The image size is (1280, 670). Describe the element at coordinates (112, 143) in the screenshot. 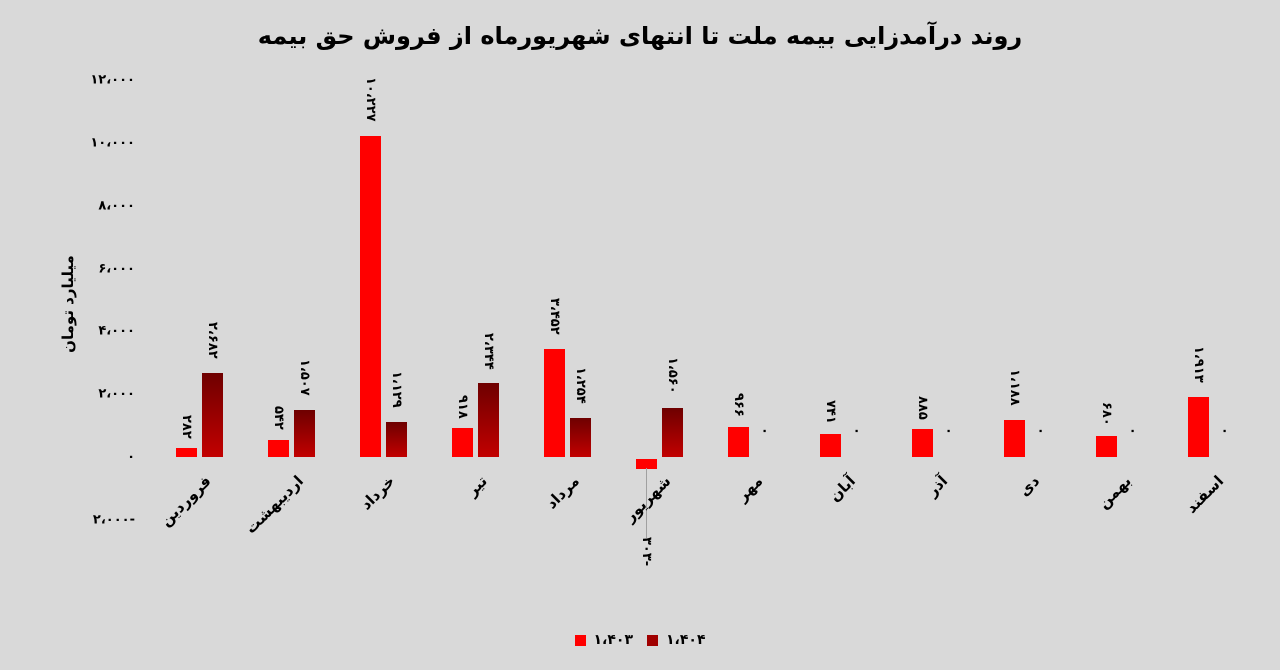

I see `y-tick-label: ۱۰،۰۰۰` at that location.